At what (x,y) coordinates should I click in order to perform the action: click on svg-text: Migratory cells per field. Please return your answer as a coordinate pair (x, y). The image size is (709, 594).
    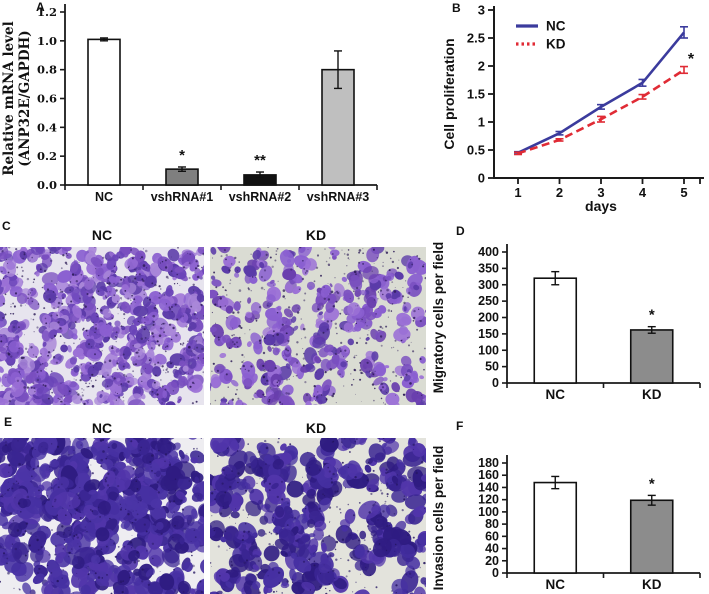
    Looking at the image, I should click on (438, 318).